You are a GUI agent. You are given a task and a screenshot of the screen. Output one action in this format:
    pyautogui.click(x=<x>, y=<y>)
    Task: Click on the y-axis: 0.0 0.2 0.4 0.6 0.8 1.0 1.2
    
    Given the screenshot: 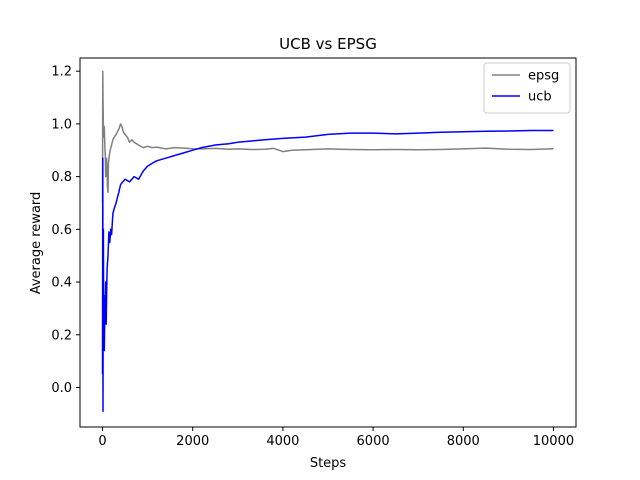 What is the action you would take?
    pyautogui.click(x=65, y=230)
    